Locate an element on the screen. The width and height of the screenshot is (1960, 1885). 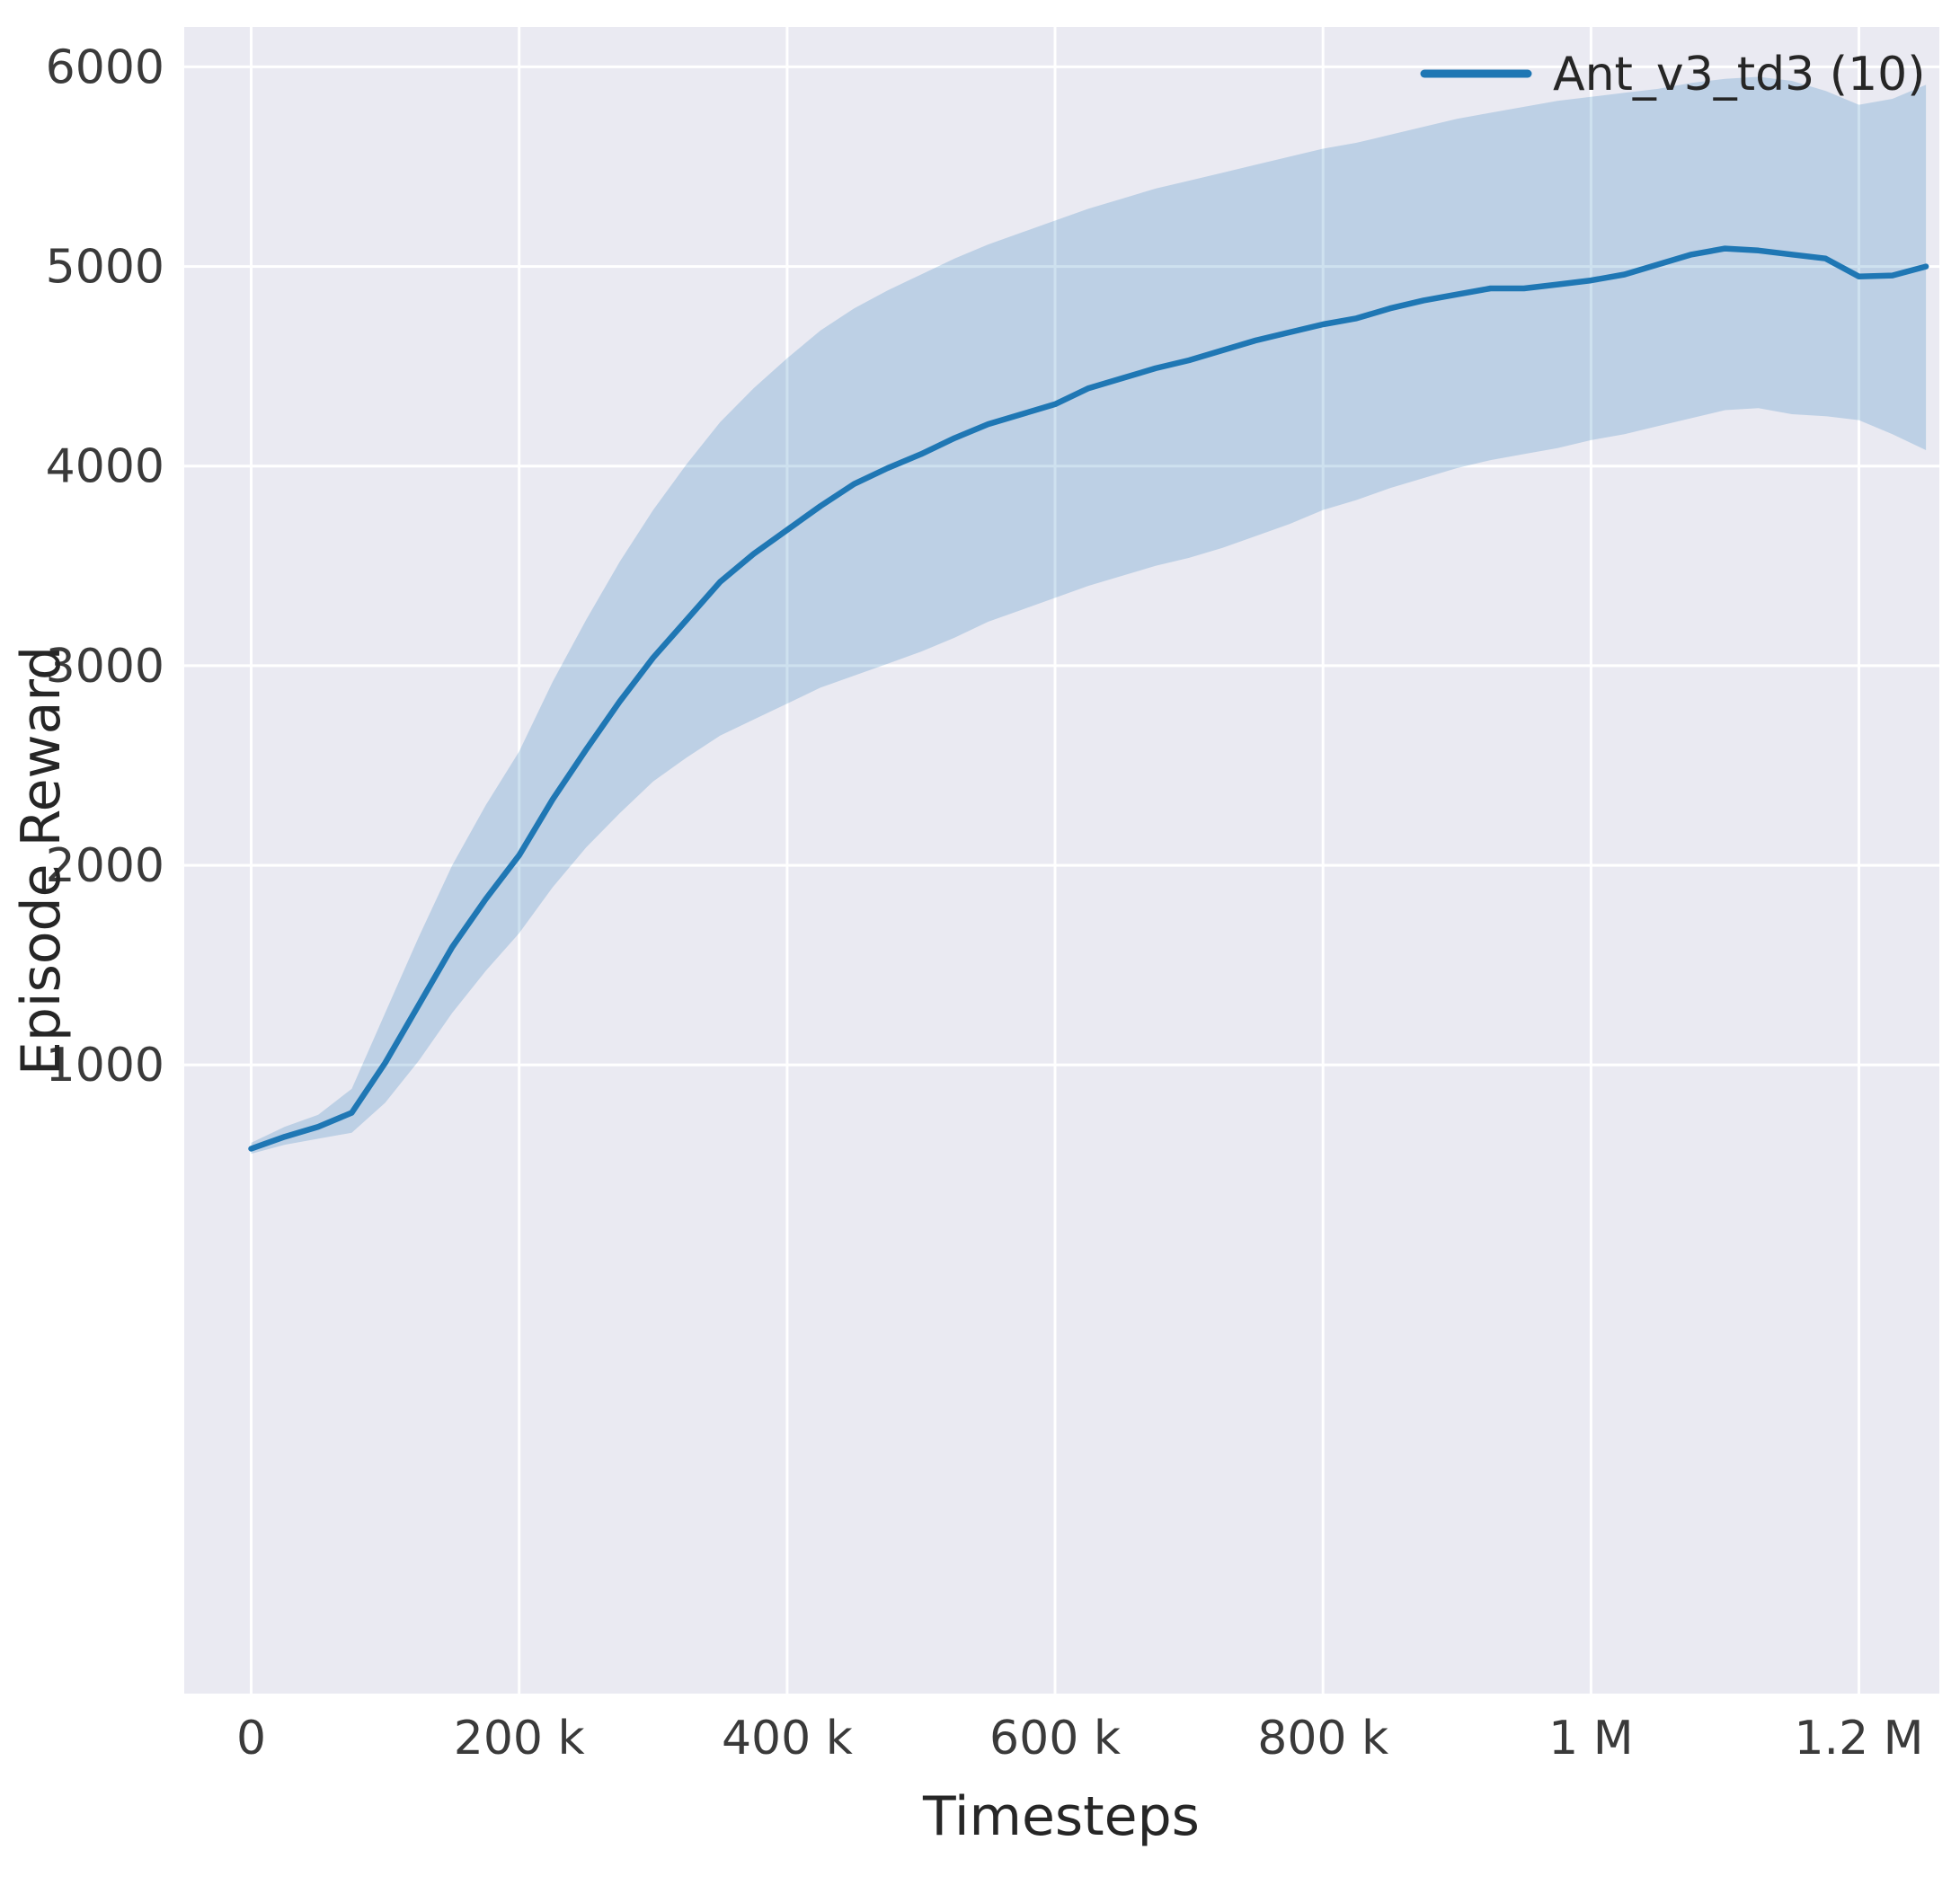
y-tick-label: 1000 is located at coordinates (105, 1066).